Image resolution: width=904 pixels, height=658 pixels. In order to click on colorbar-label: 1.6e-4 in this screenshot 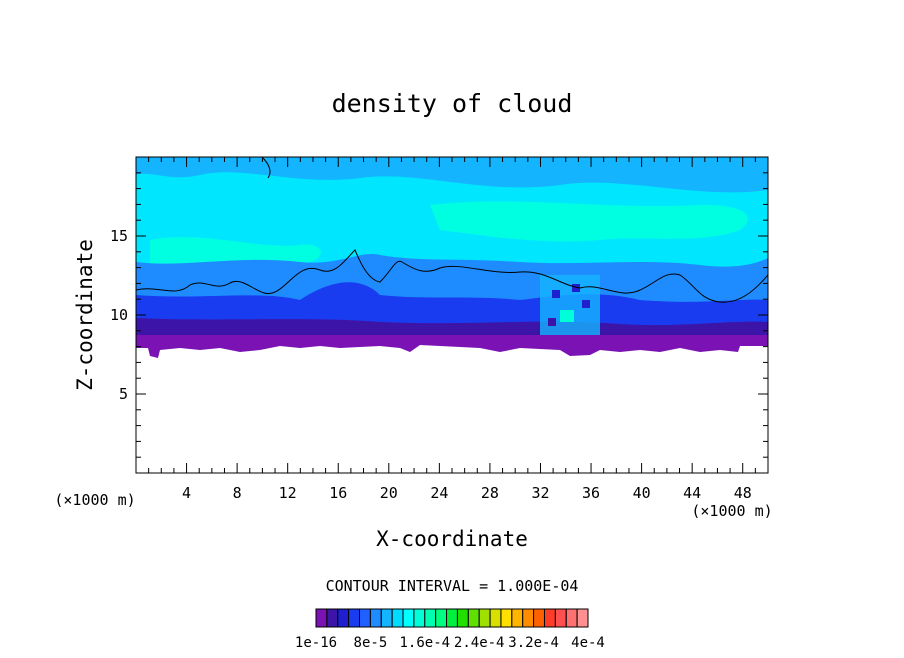, I will do `click(425, 643)`.